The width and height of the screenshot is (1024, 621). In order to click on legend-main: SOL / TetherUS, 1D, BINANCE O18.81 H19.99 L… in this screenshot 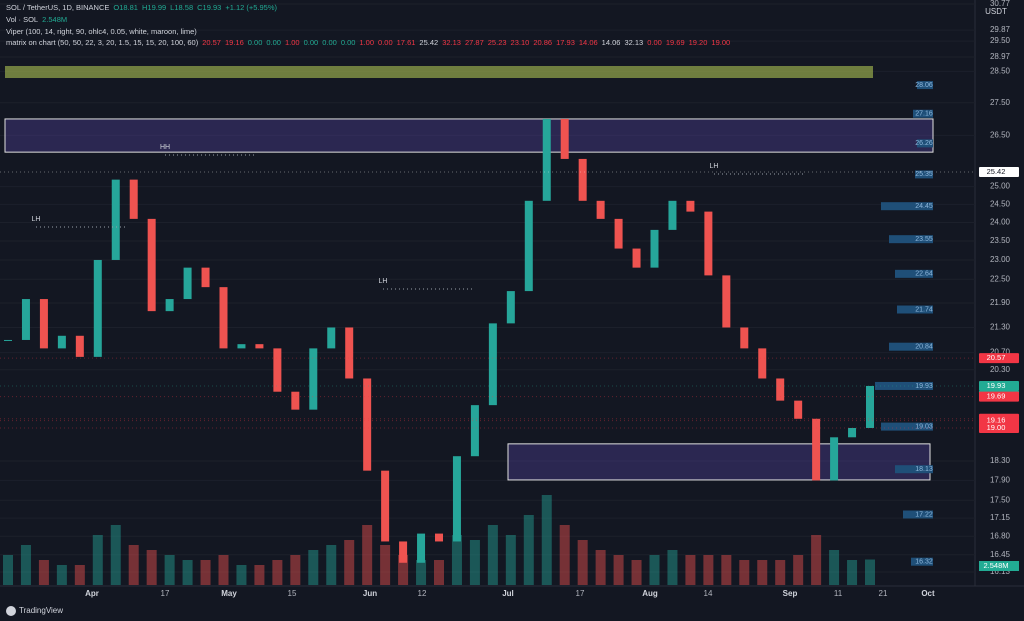, I will do `click(143, 7)`.